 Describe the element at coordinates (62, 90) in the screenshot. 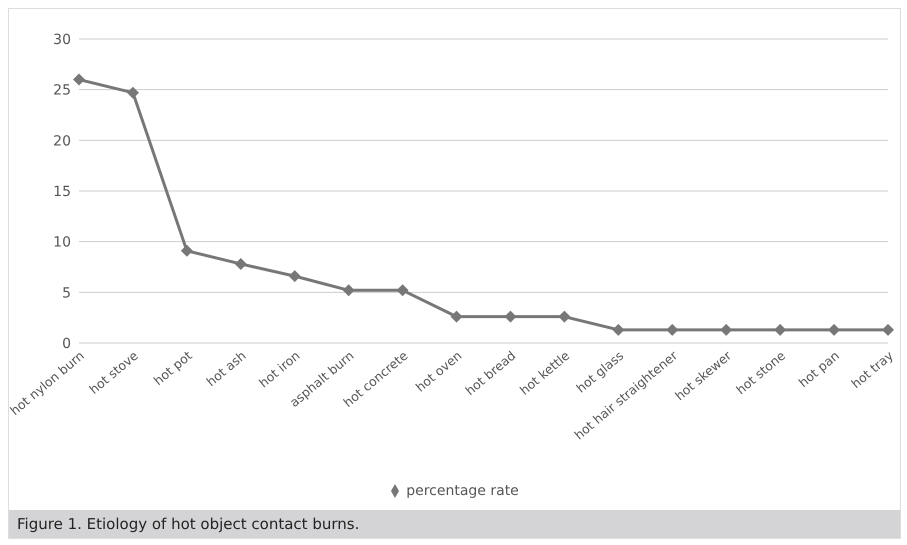

I see `y-tick-label: 25` at that location.